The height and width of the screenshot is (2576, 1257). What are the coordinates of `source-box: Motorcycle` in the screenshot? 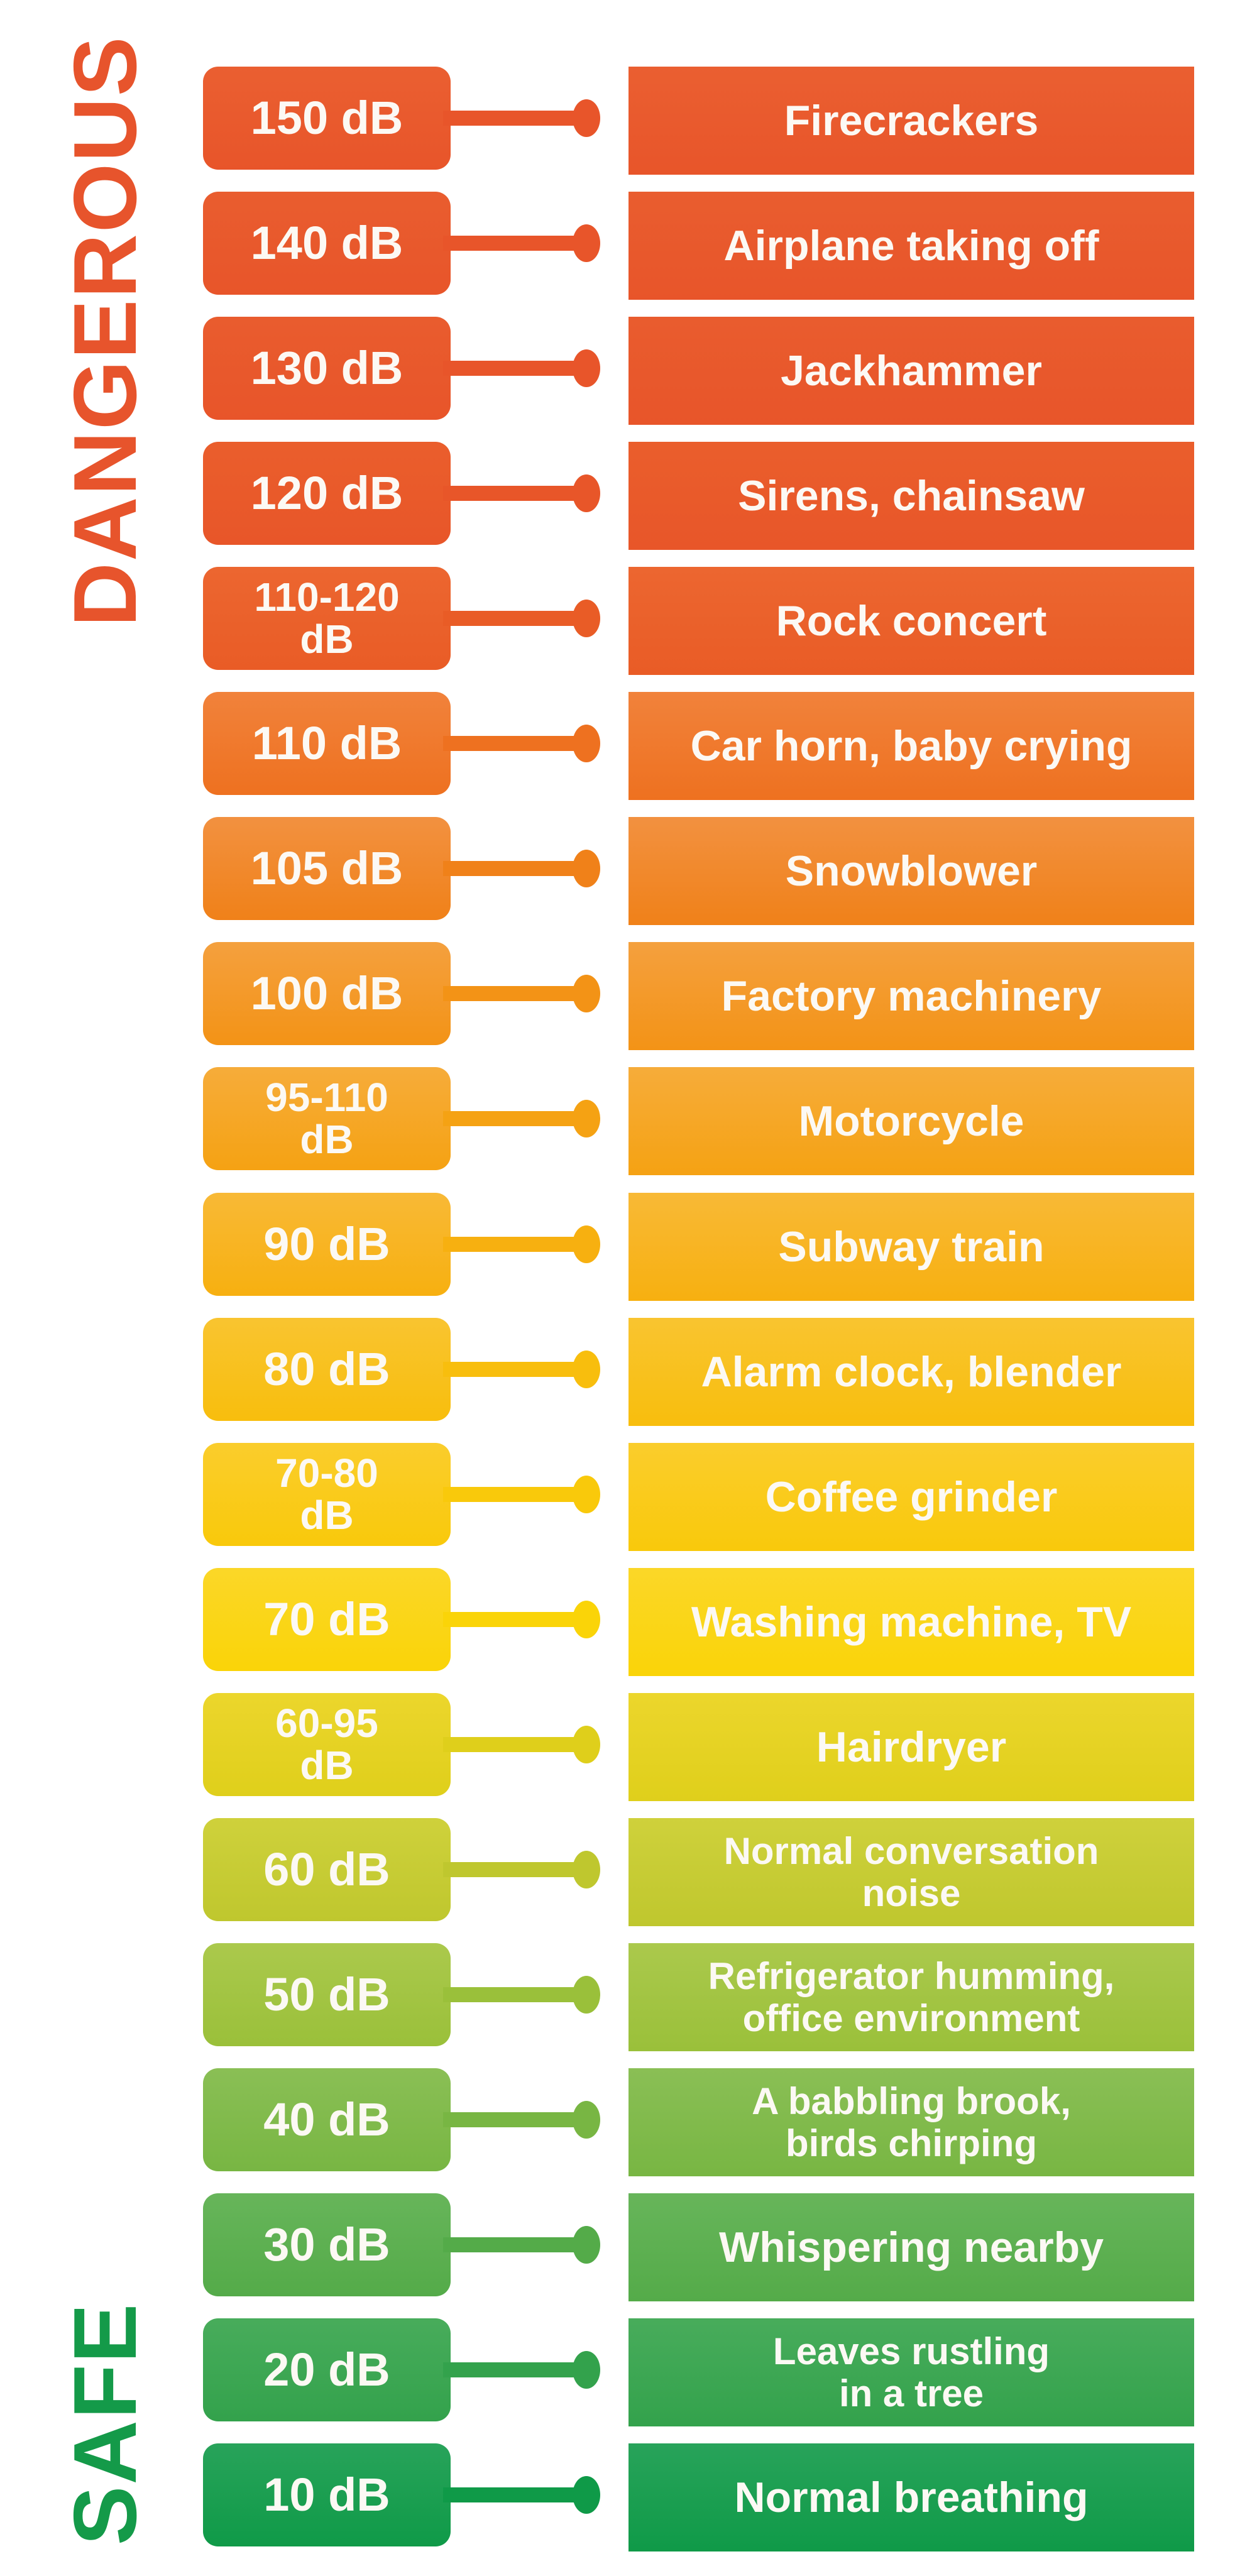 It's located at (911, 1121).